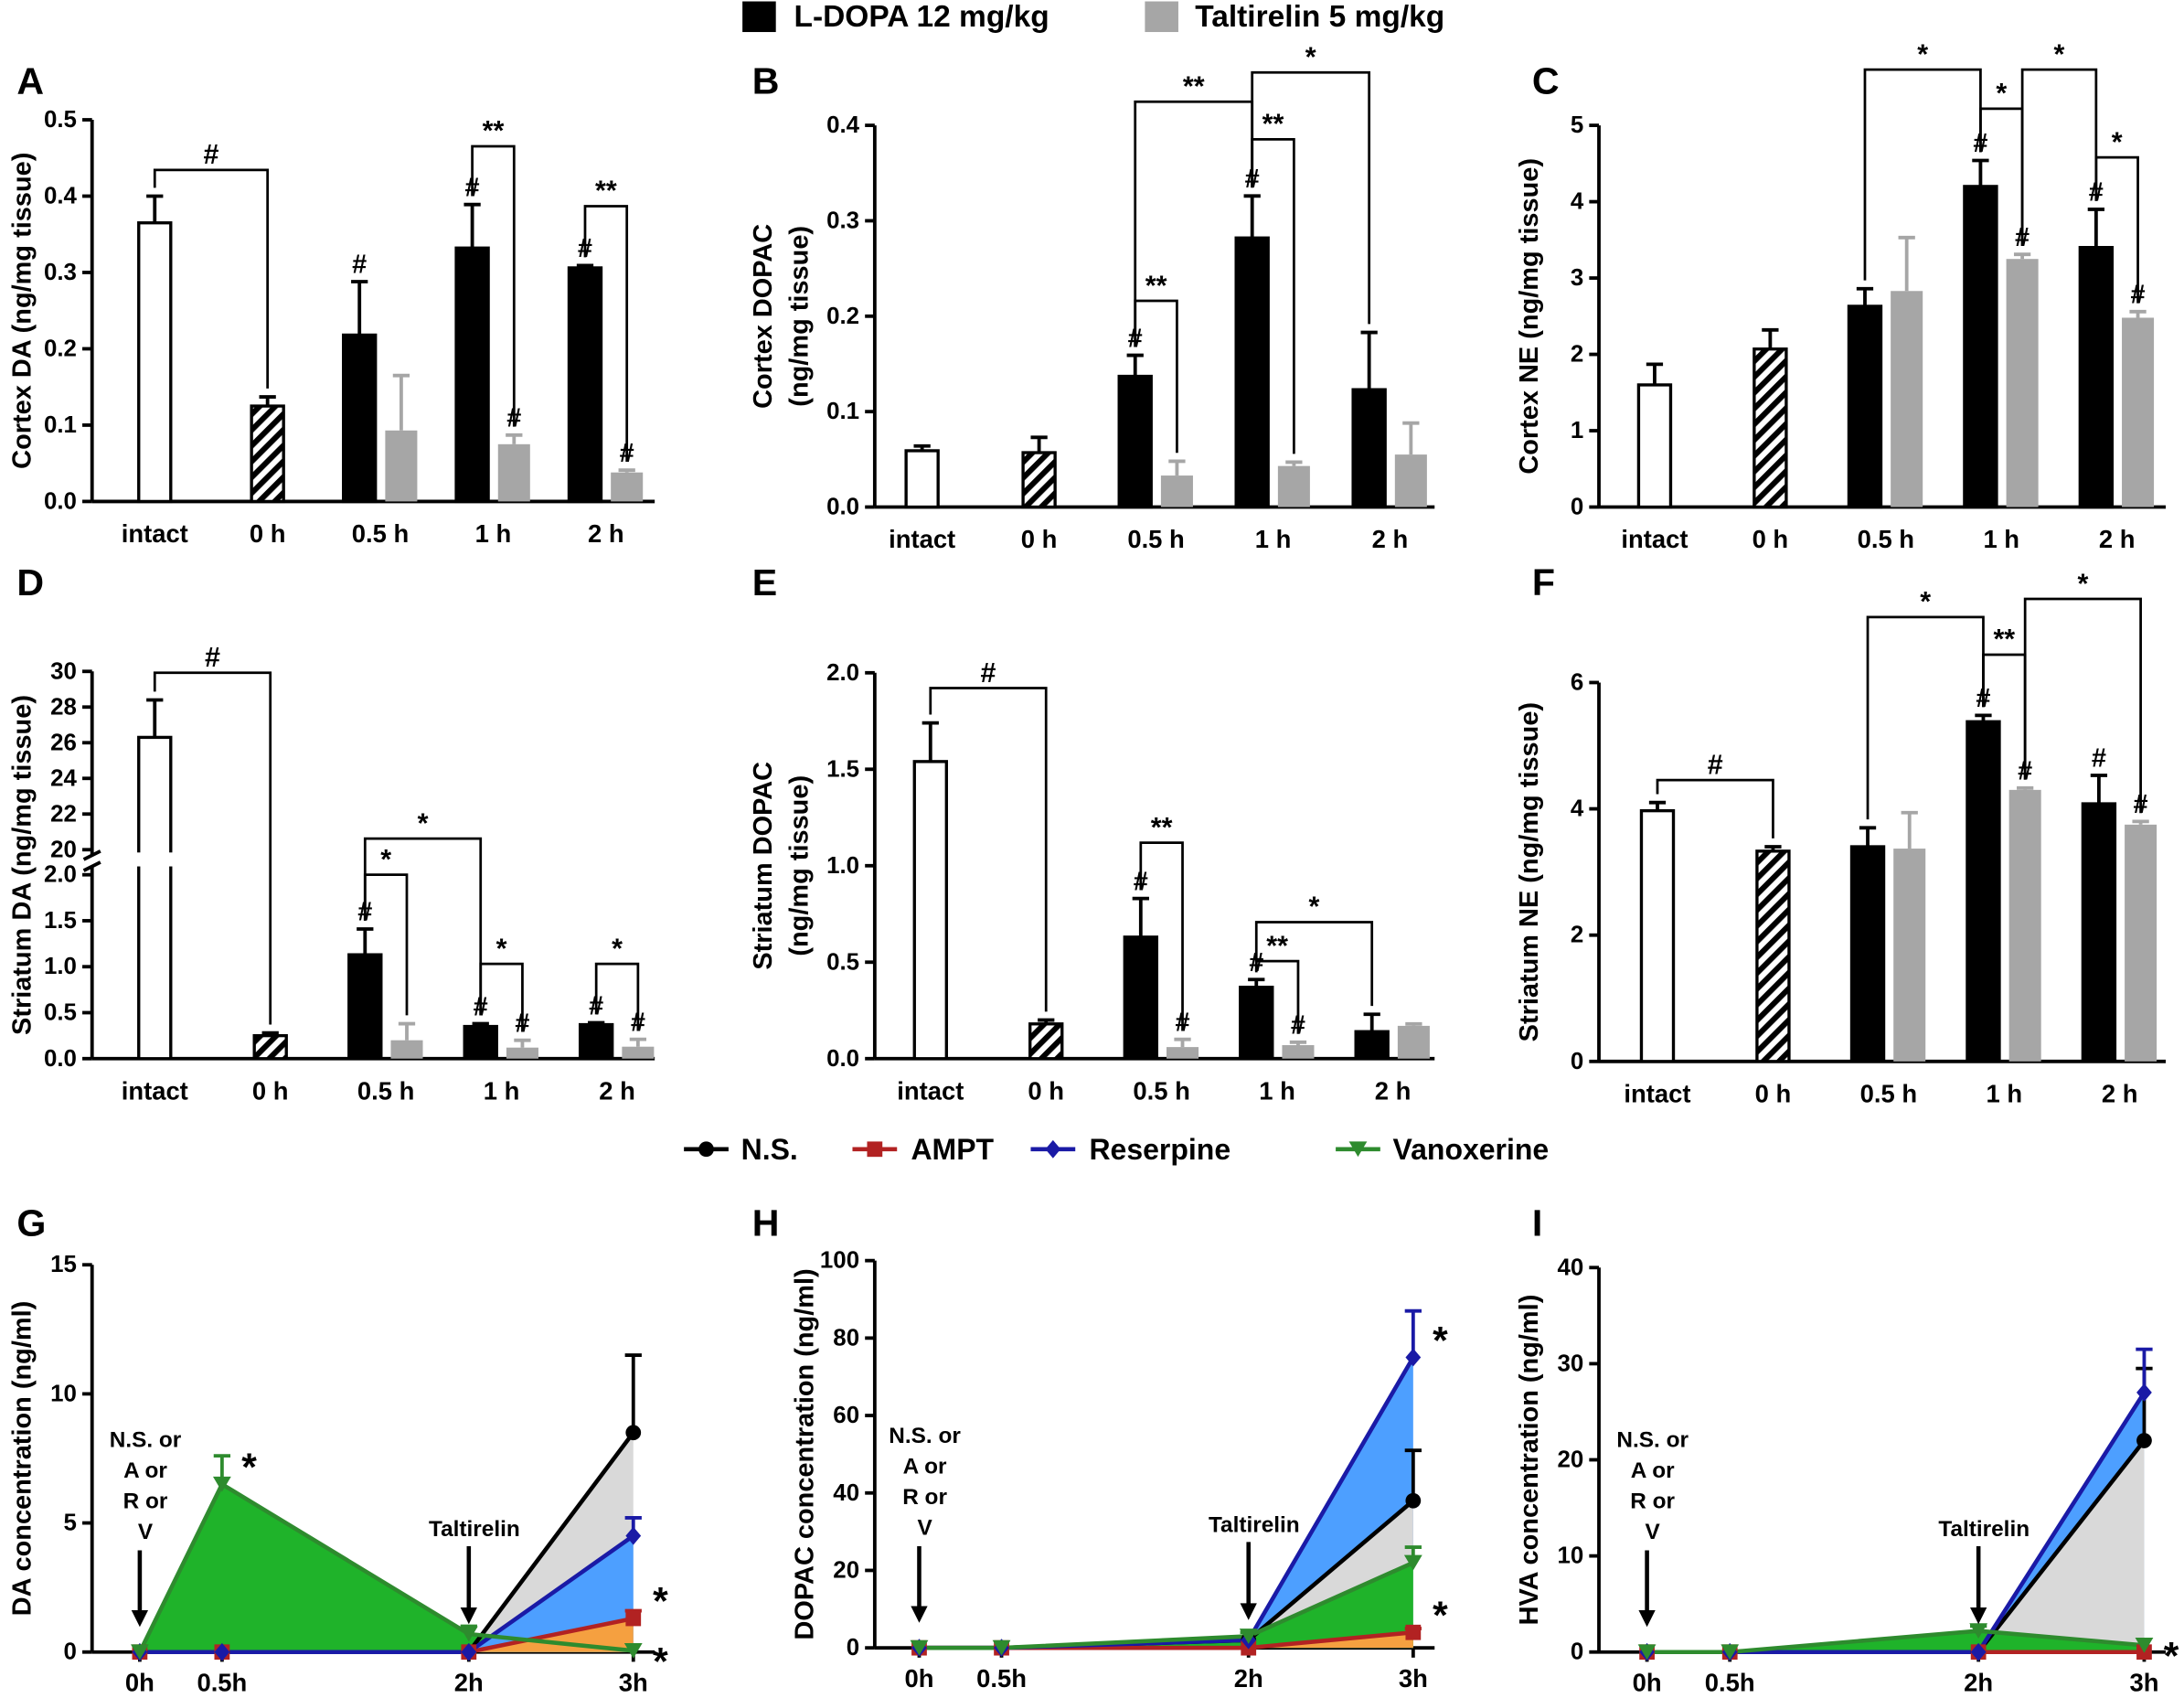  What do you see at coordinates (1984, 1529) in the screenshot?
I see `note: Taltirelin` at bounding box center [1984, 1529].